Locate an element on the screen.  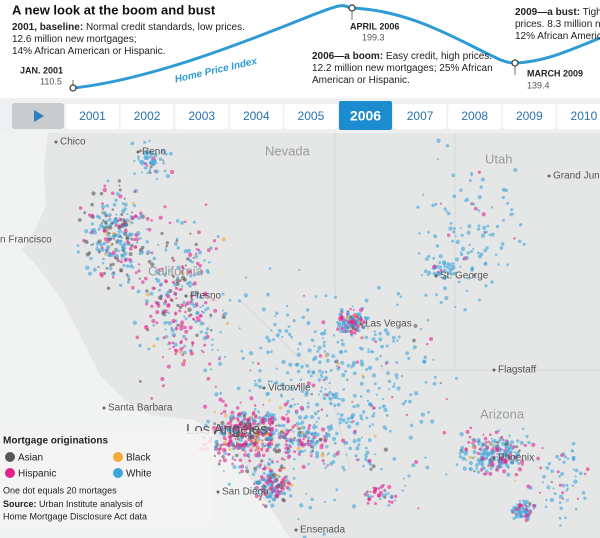
legend-label: Hispanic is located at coordinates (37, 474).